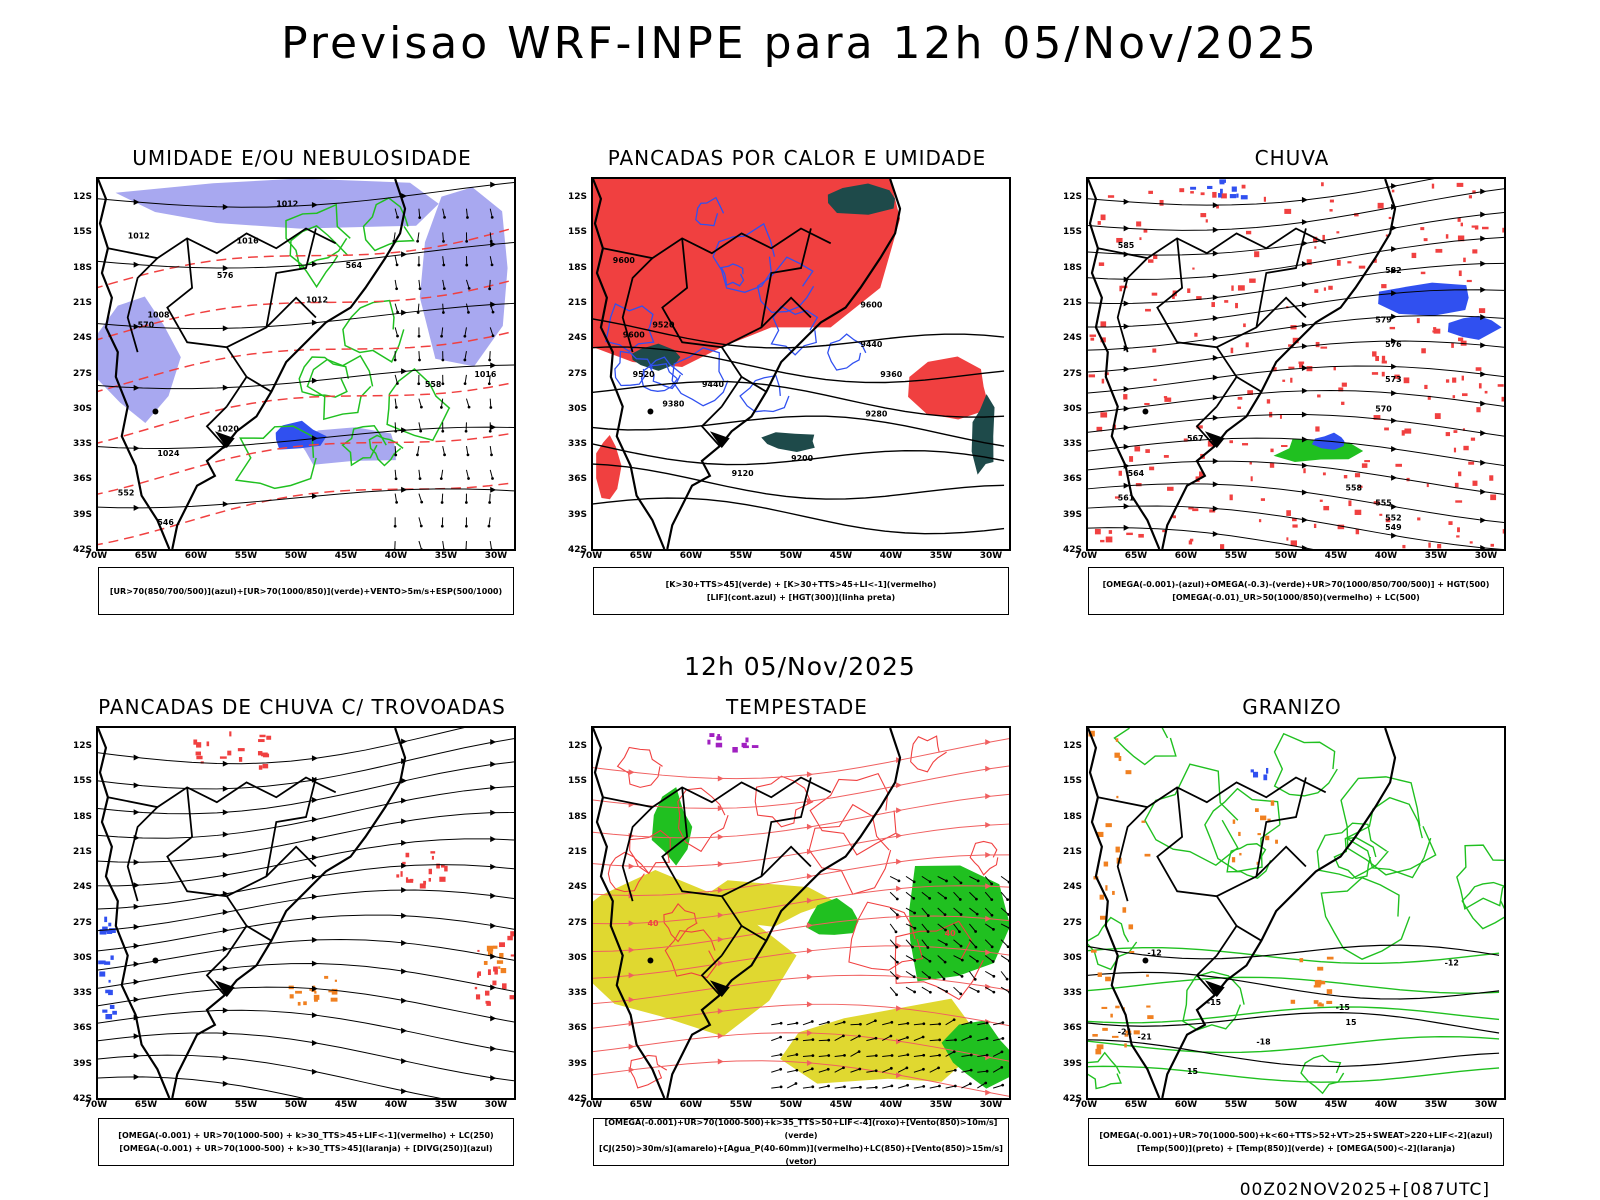 The width and height of the screenshot is (1600, 1200). I want to click on page-title: Previsao WRF-INPE para 12h 05/Nov/2025, so click(800, 43).